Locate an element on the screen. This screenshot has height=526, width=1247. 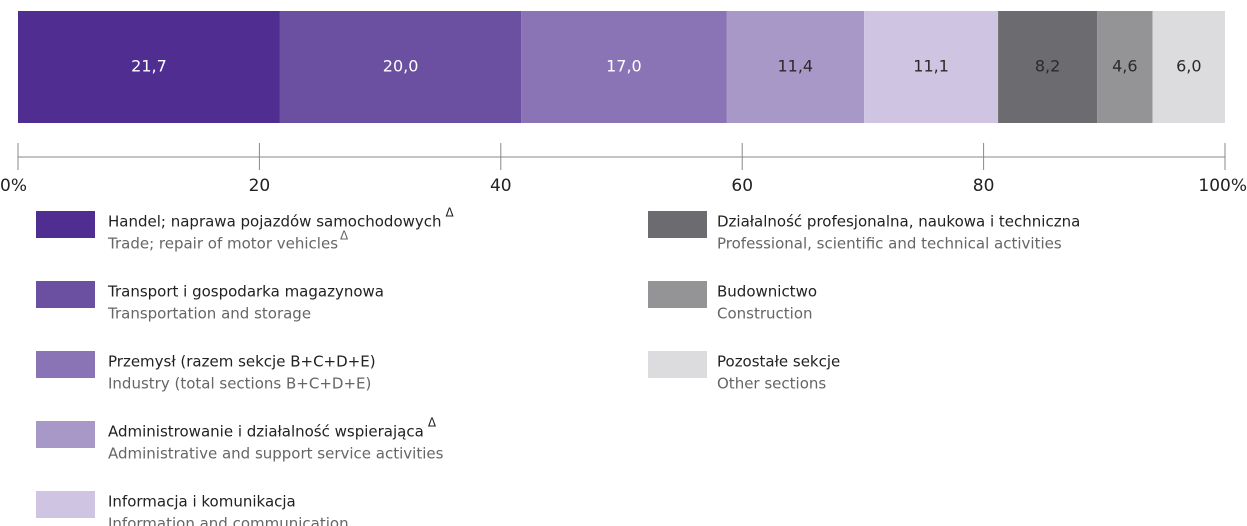
x-tick-label: 0% is located at coordinates (13, 186).